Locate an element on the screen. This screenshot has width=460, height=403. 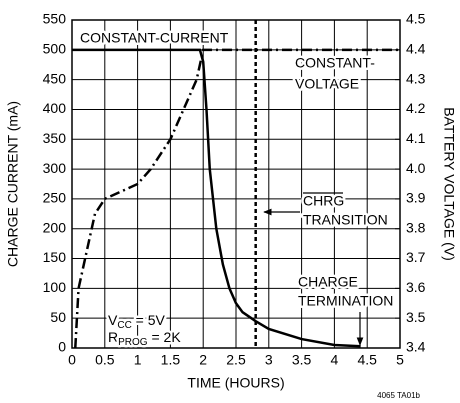
annotation-part: V is located at coordinates (113, 320).